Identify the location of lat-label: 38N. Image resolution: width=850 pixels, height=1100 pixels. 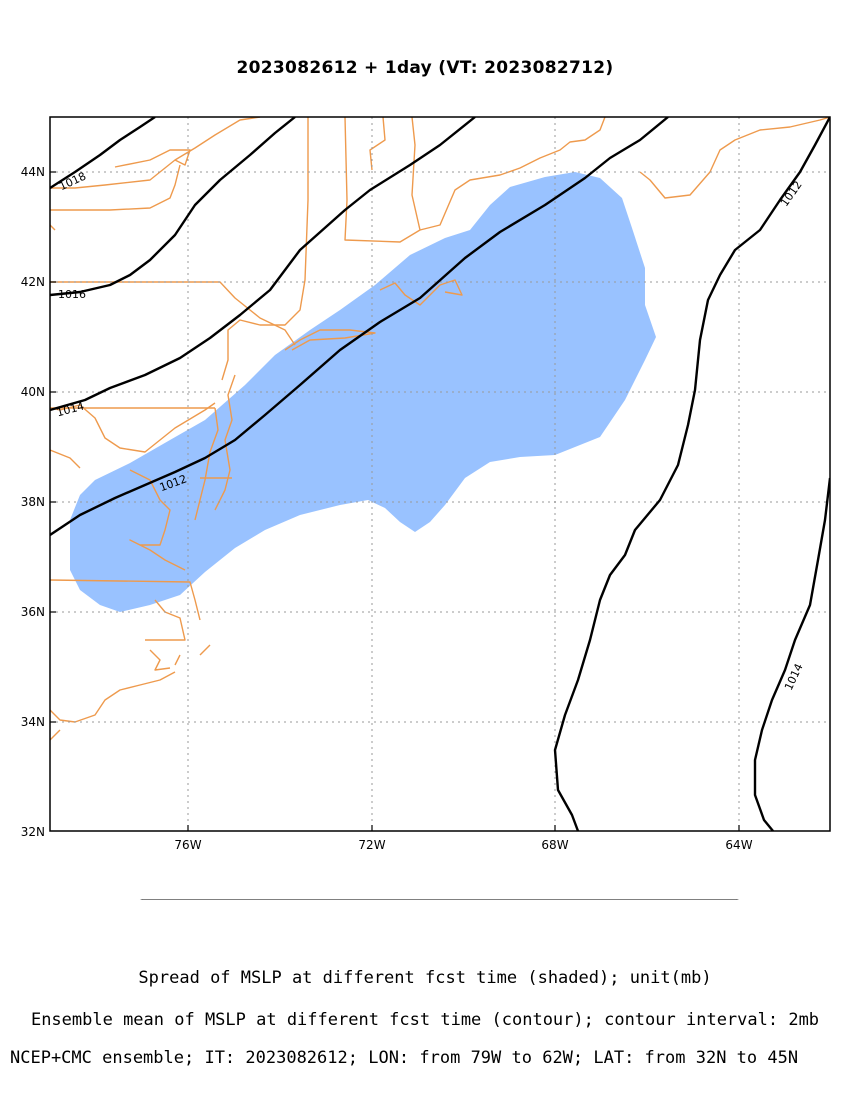
(33, 502).